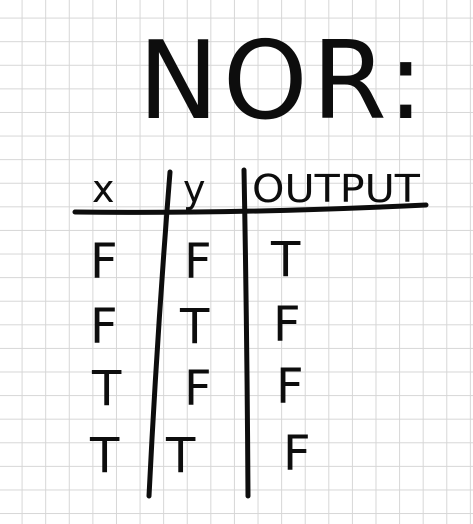 This screenshot has width=473, height=524. What do you see at coordinates (285, 260) in the screenshot?
I see `row-1-output-cell: T` at bounding box center [285, 260].